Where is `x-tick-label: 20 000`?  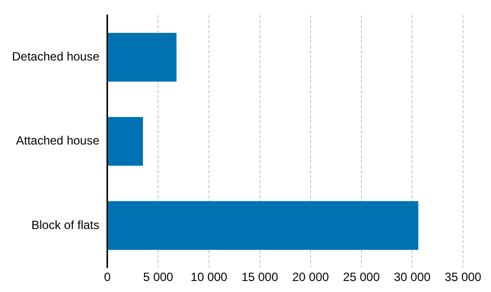
x-tick-label: 20 000 is located at coordinates (311, 277).